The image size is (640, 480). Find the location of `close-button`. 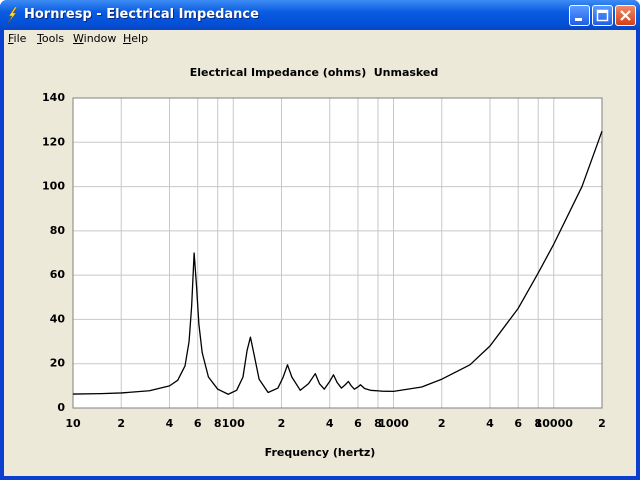

close-button is located at coordinates (625, 15).